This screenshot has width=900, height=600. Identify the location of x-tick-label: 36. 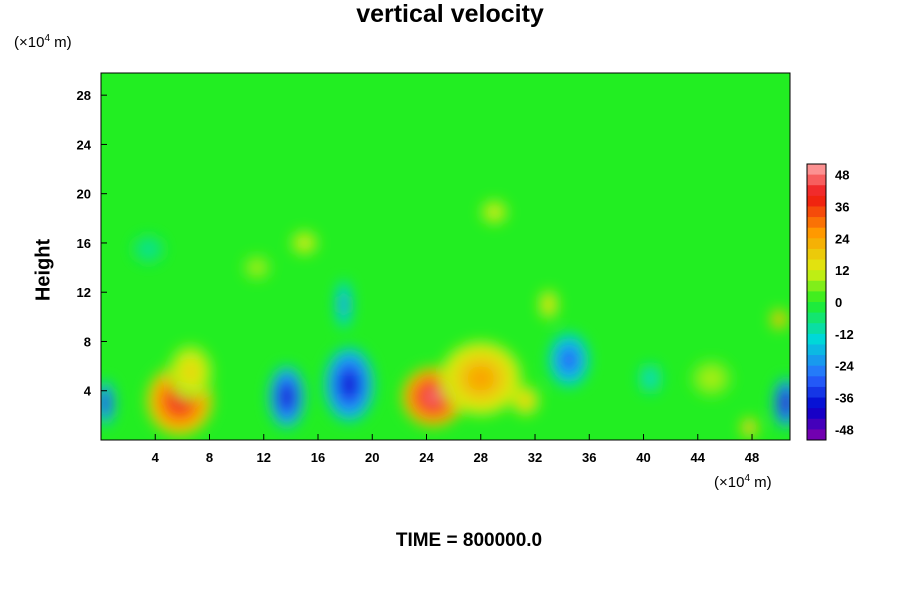
(589, 457).